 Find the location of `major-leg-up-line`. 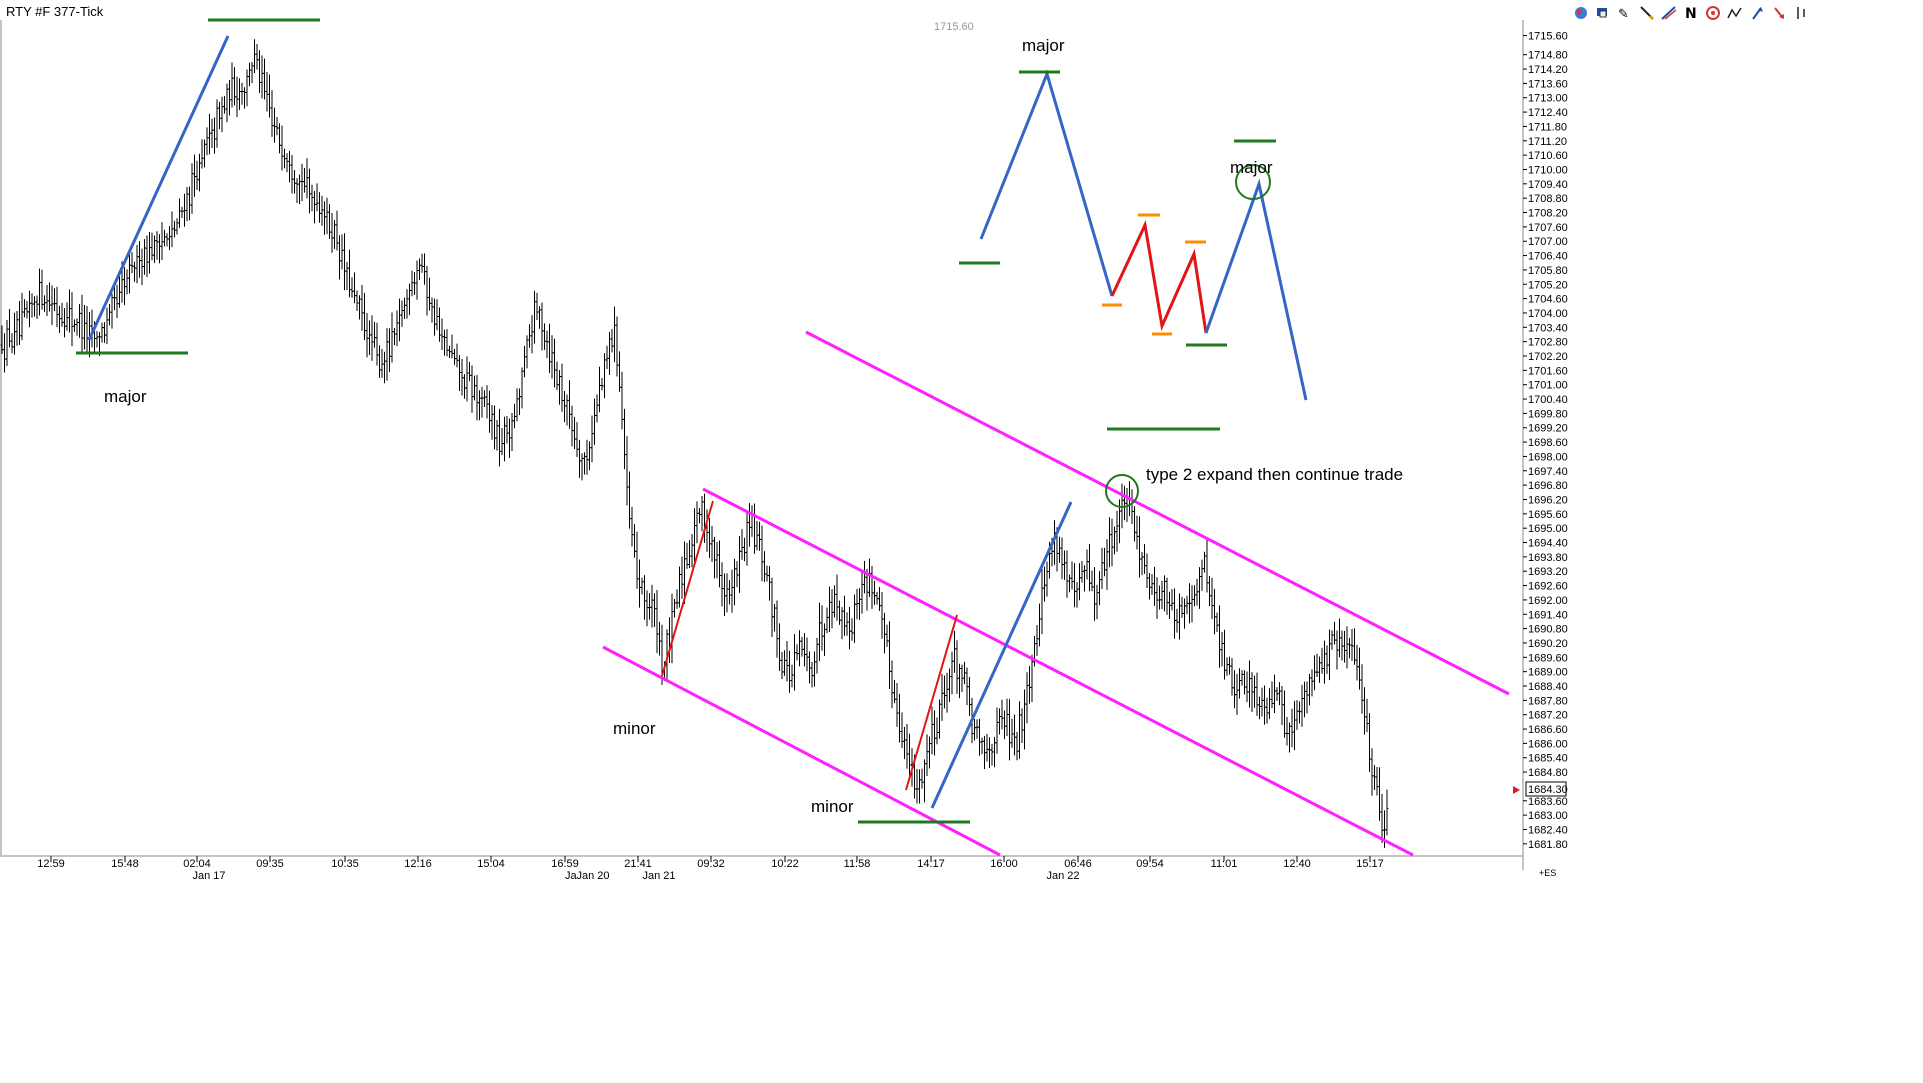

major-leg-up-line is located at coordinates (158, 188).